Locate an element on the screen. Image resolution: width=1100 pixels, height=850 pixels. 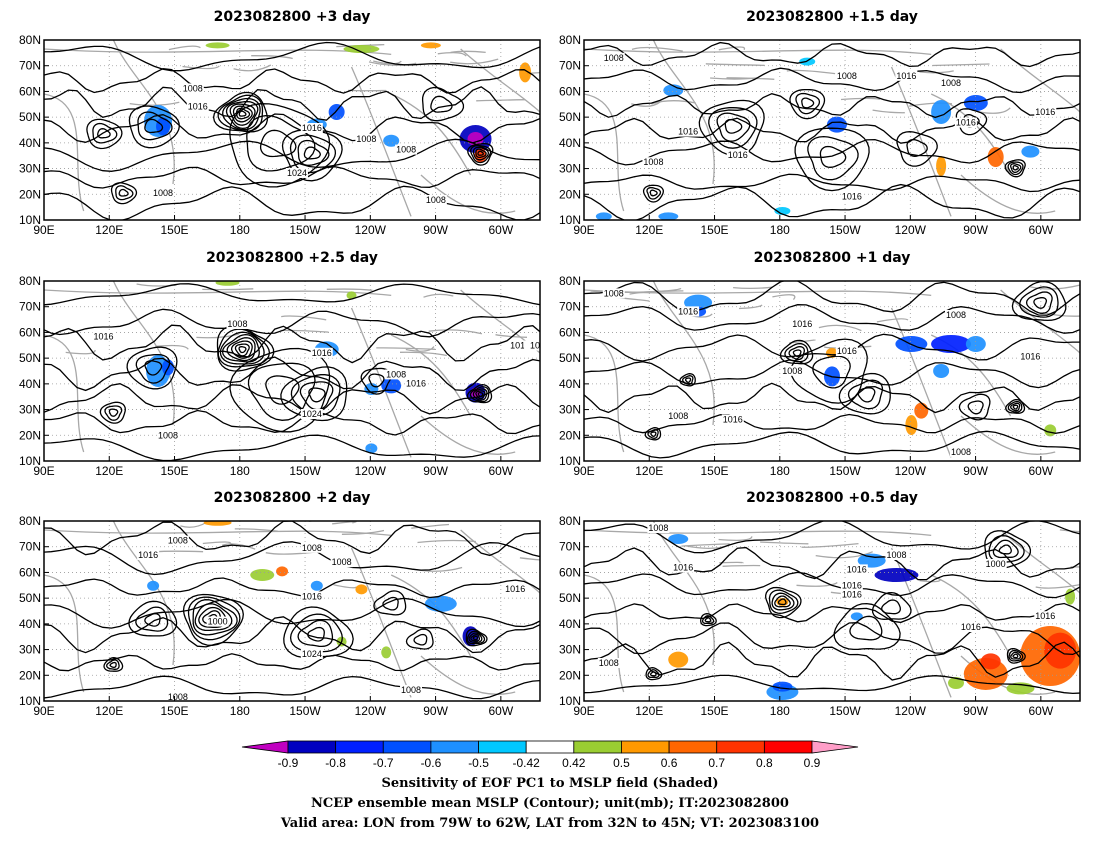
colorbar-segment is located at coordinates (693, 747).